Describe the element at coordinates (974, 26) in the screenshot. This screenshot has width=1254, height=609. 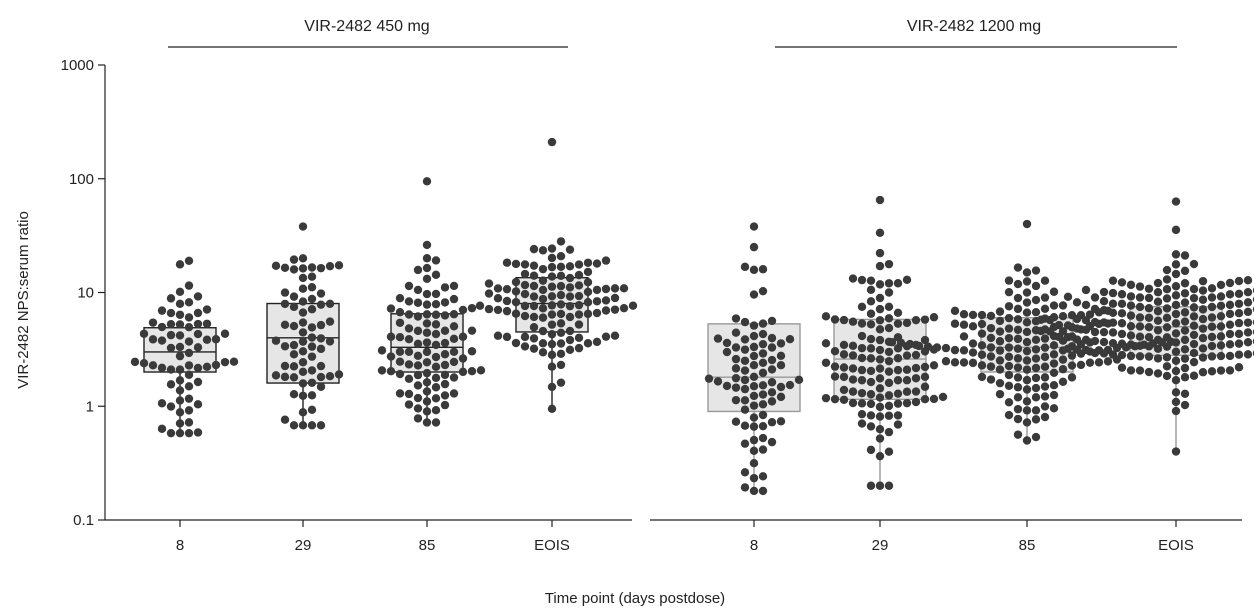
I see `group-title: VIR-2482 1200 mg` at that location.